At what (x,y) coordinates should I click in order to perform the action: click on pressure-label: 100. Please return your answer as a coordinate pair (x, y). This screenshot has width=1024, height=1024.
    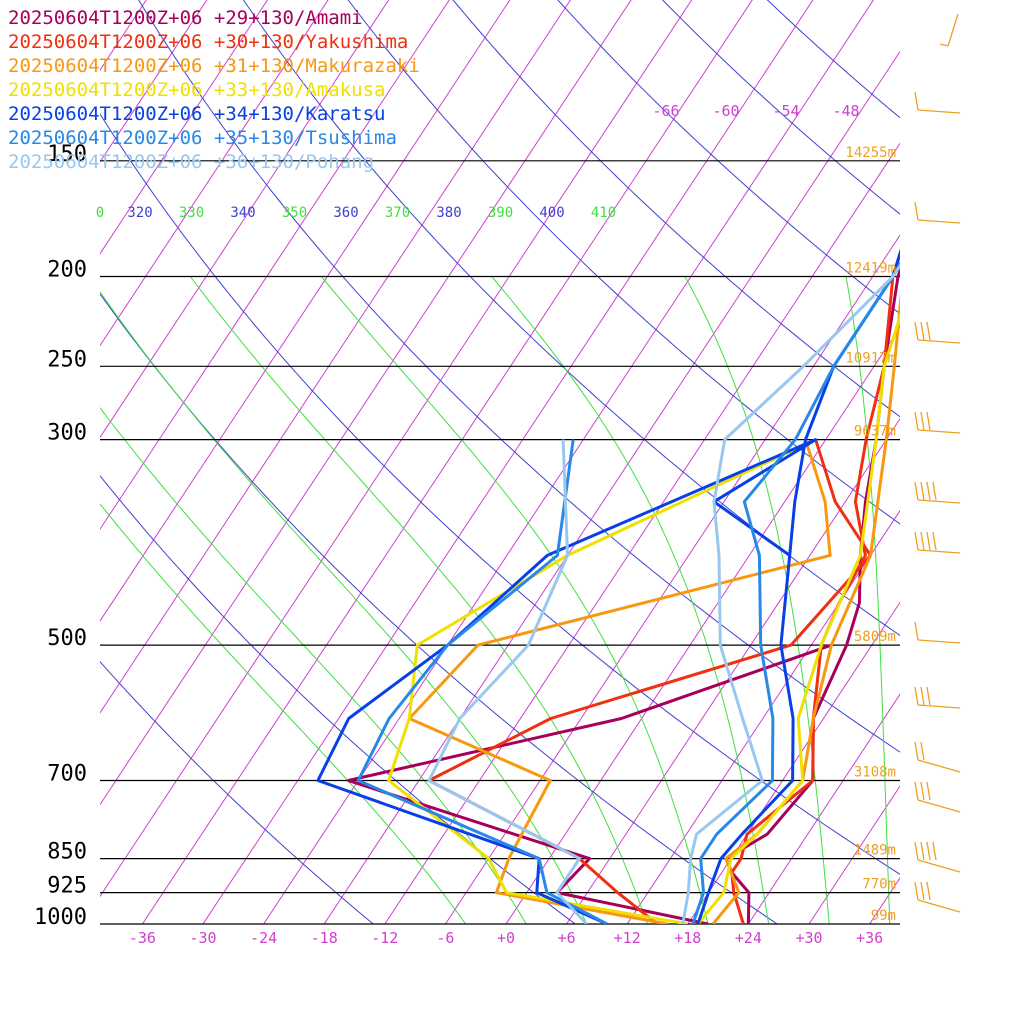
    Looking at the image, I should click on (67, 2).